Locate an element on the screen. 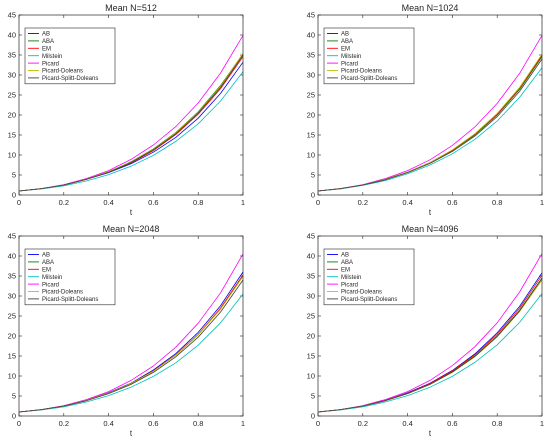 Image resolution: width=550 pixels, height=440 pixels. series-line-milstein is located at coordinates (131, 131).